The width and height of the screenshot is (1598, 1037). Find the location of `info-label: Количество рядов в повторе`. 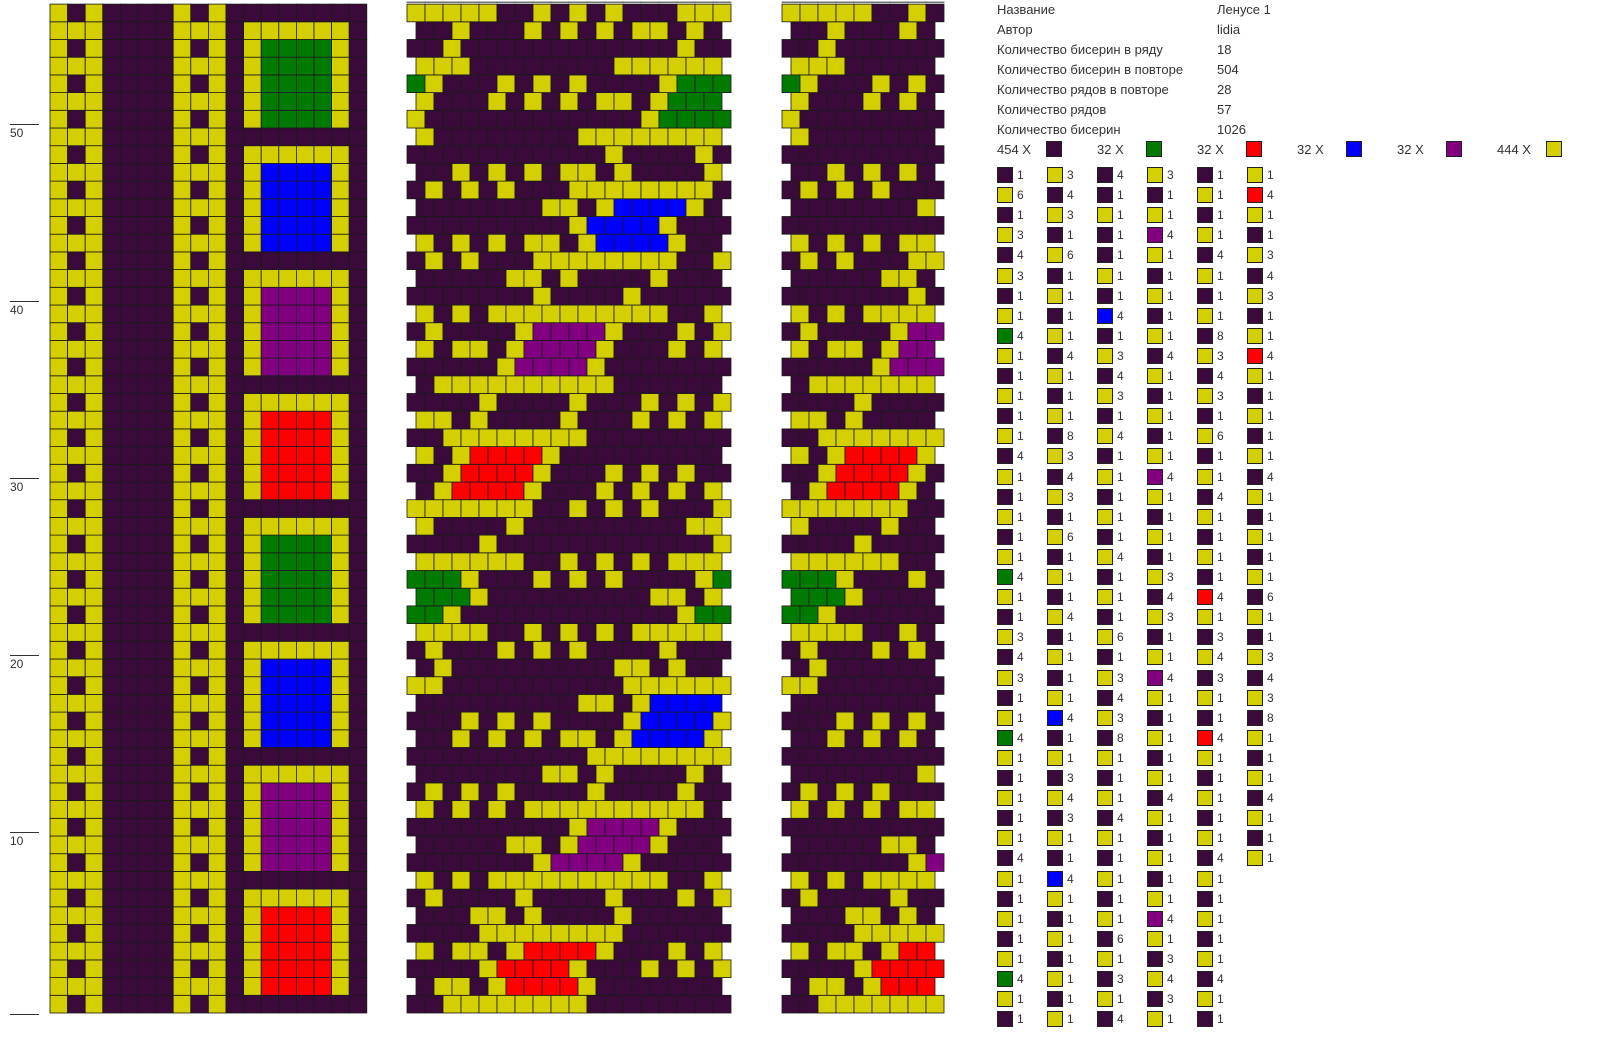

info-label: Количество рядов в повторе is located at coordinates (1083, 89).